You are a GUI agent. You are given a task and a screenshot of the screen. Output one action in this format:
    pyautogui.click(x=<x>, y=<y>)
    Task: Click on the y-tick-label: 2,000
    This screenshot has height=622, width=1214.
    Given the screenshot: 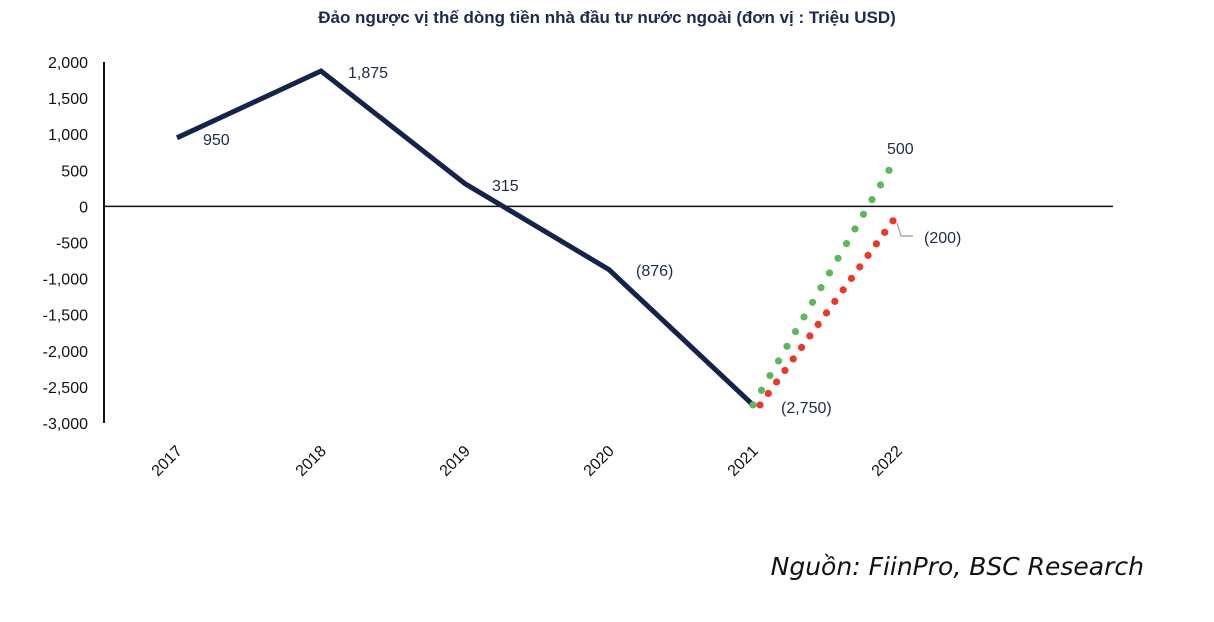 What is the action you would take?
    pyautogui.click(x=68, y=63)
    